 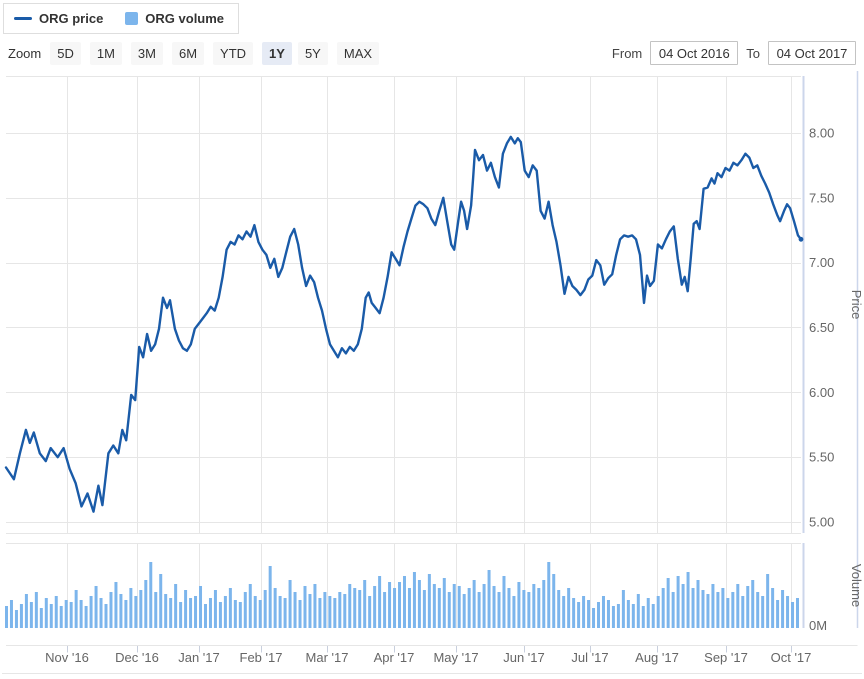 What do you see at coordinates (65, 53) in the screenshot?
I see `range-button-5d: 5D` at bounding box center [65, 53].